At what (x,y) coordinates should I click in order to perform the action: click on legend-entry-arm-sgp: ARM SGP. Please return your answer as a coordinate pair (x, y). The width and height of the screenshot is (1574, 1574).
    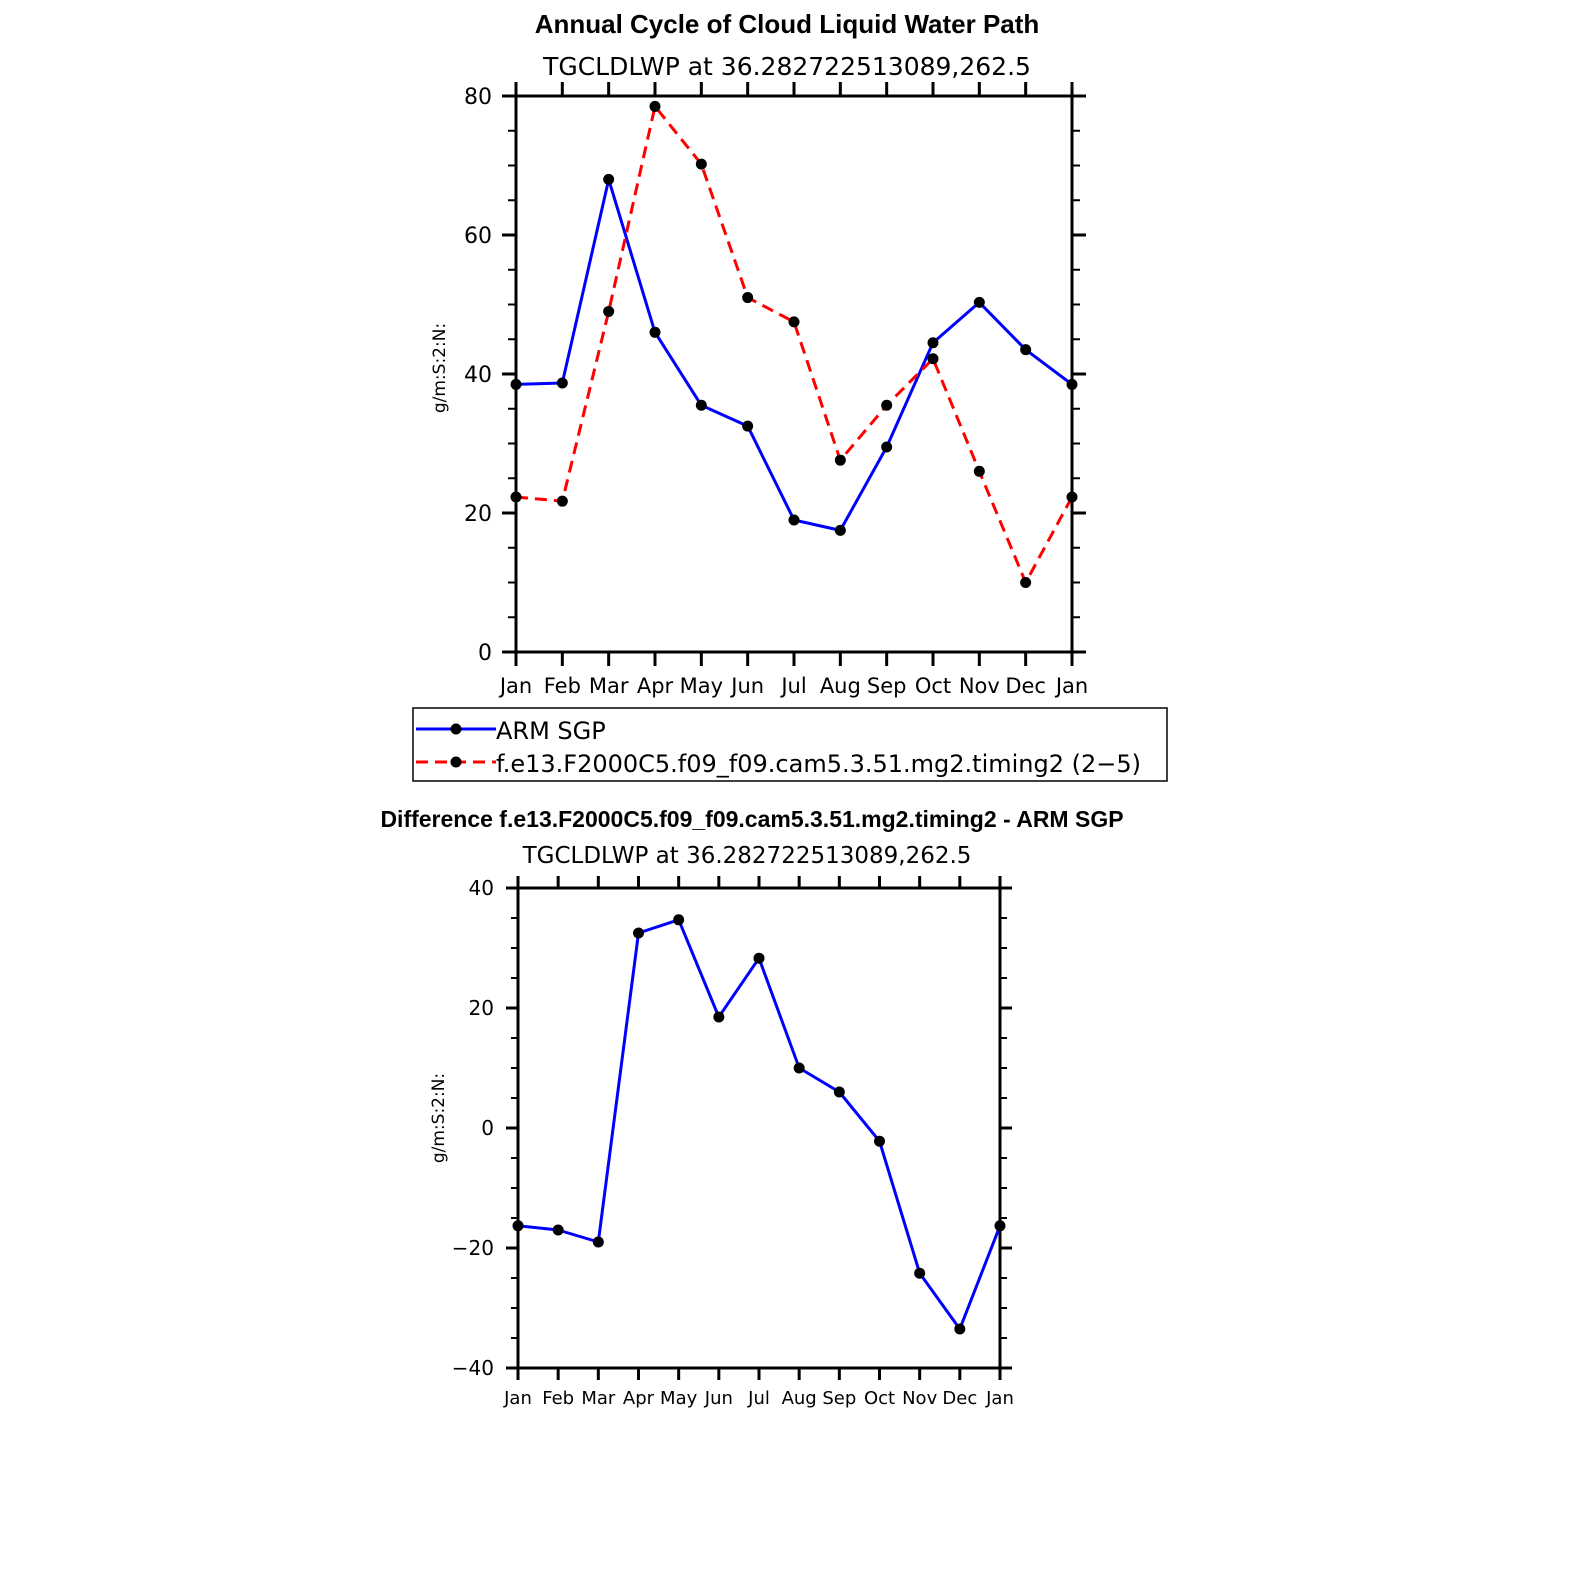
    Looking at the image, I should click on (511, 731).